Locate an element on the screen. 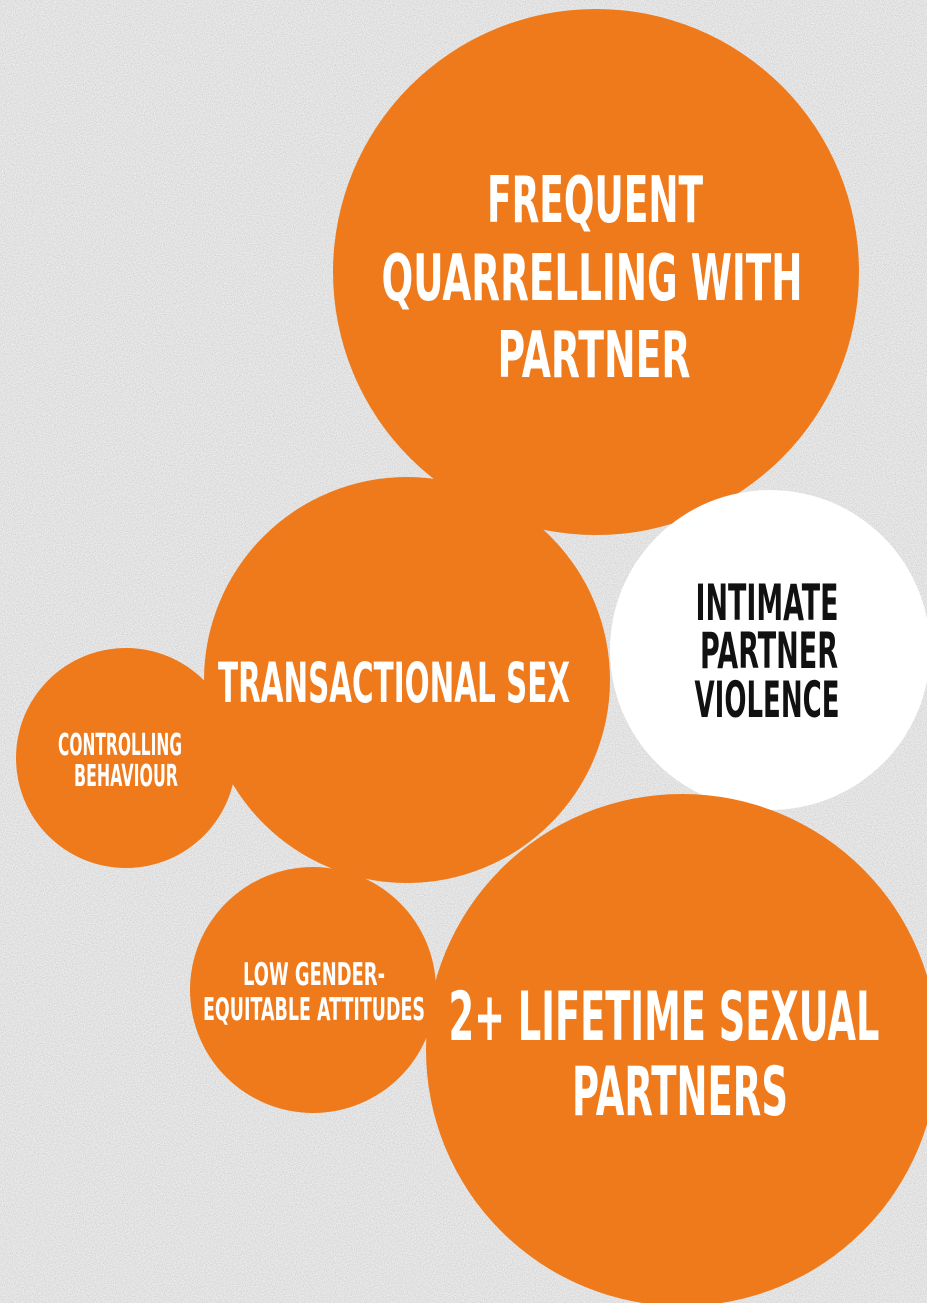 The width and height of the screenshot is (927, 1303). label-line: TRANSACTIONAL SEX is located at coordinates (394, 683).